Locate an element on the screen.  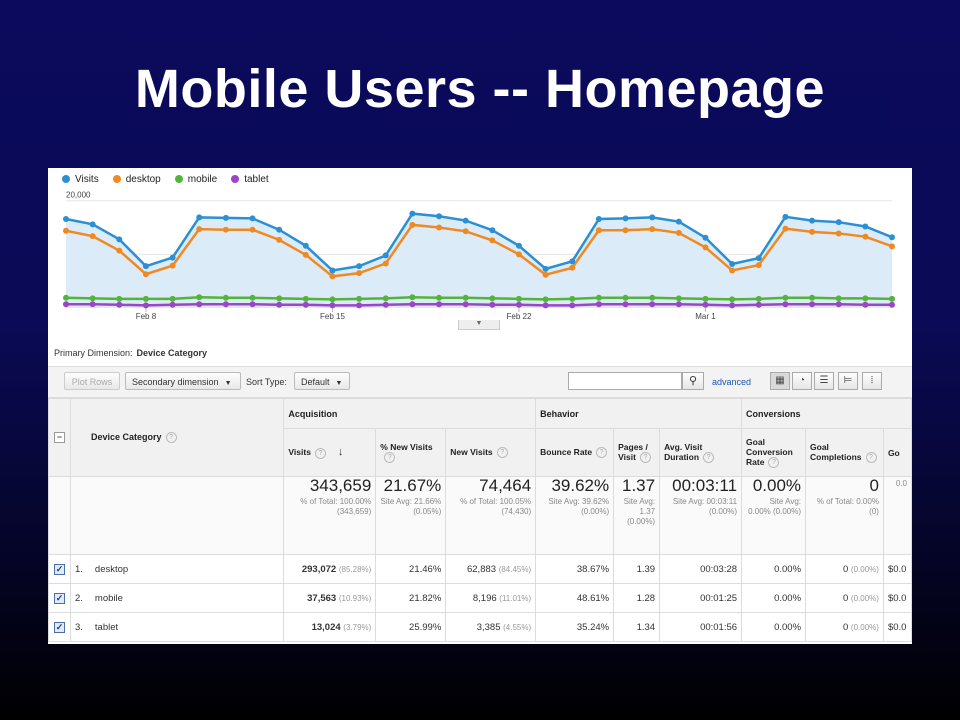
dimension-value-link: tablet is located at coordinates (106, 627).